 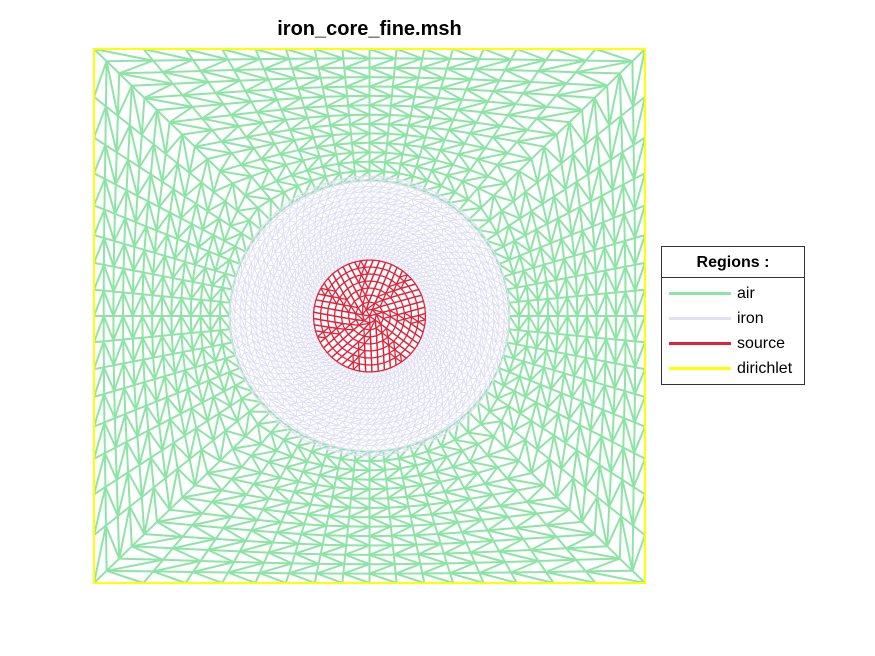 I want to click on legend-swatch-source, so click(x=700, y=343).